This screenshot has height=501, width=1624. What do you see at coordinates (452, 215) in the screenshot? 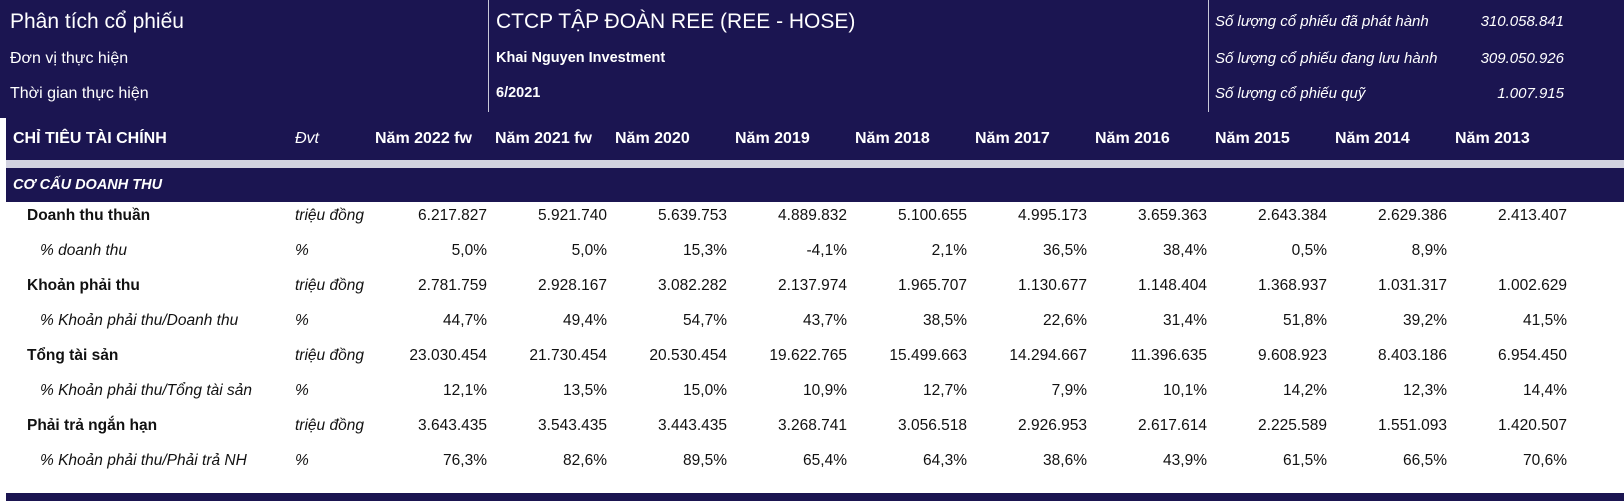
I see `row-value: 6.217.827` at bounding box center [452, 215].